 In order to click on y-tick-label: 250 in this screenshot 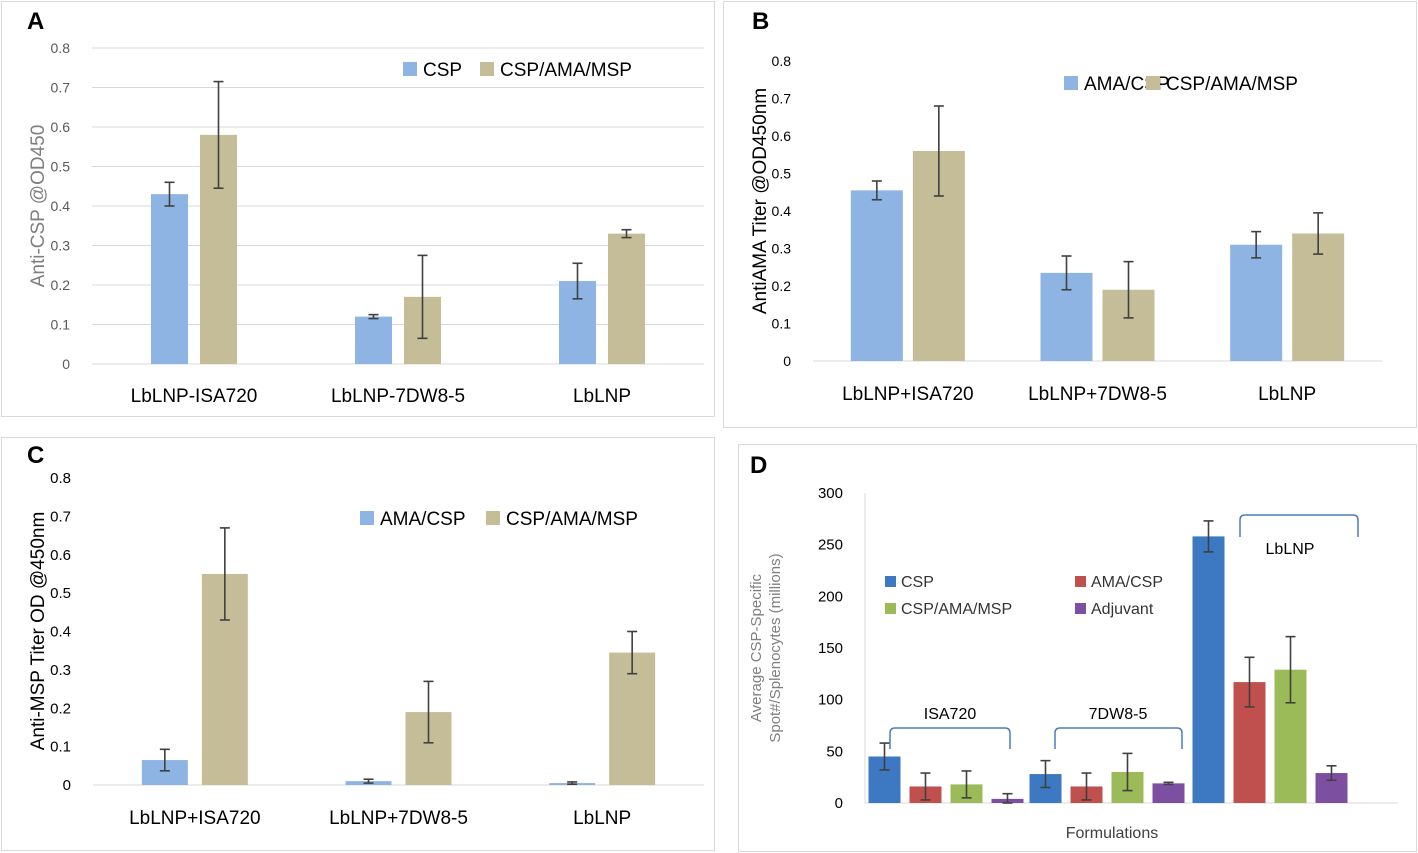, I will do `click(830, 545)`.